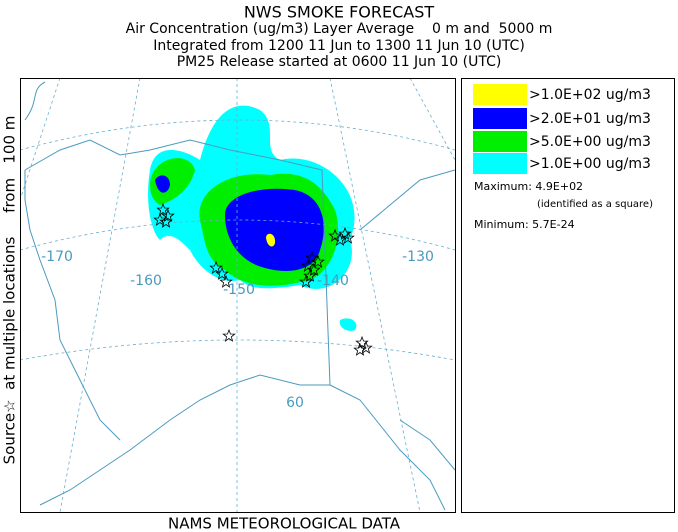 The width and height of the screenshot is (678, 532). What do you see at coordinates (146, 281) in the screenshot?
I see `map-label: -160` at bounding box center [146, 281].